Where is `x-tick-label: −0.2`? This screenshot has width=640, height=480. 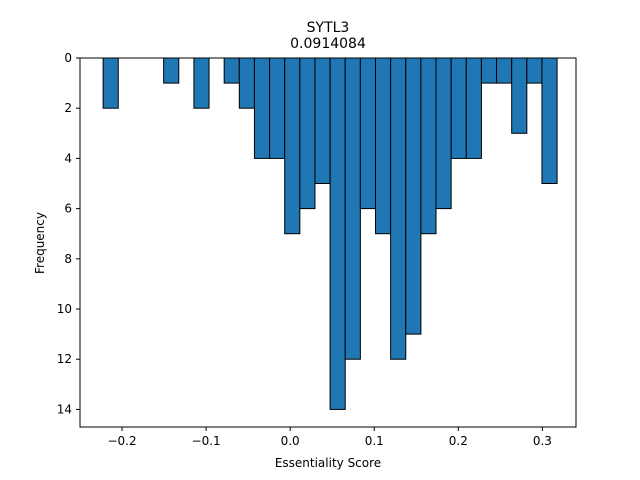
x-tick-label: −0.2 is located at coordinates (121, 441).